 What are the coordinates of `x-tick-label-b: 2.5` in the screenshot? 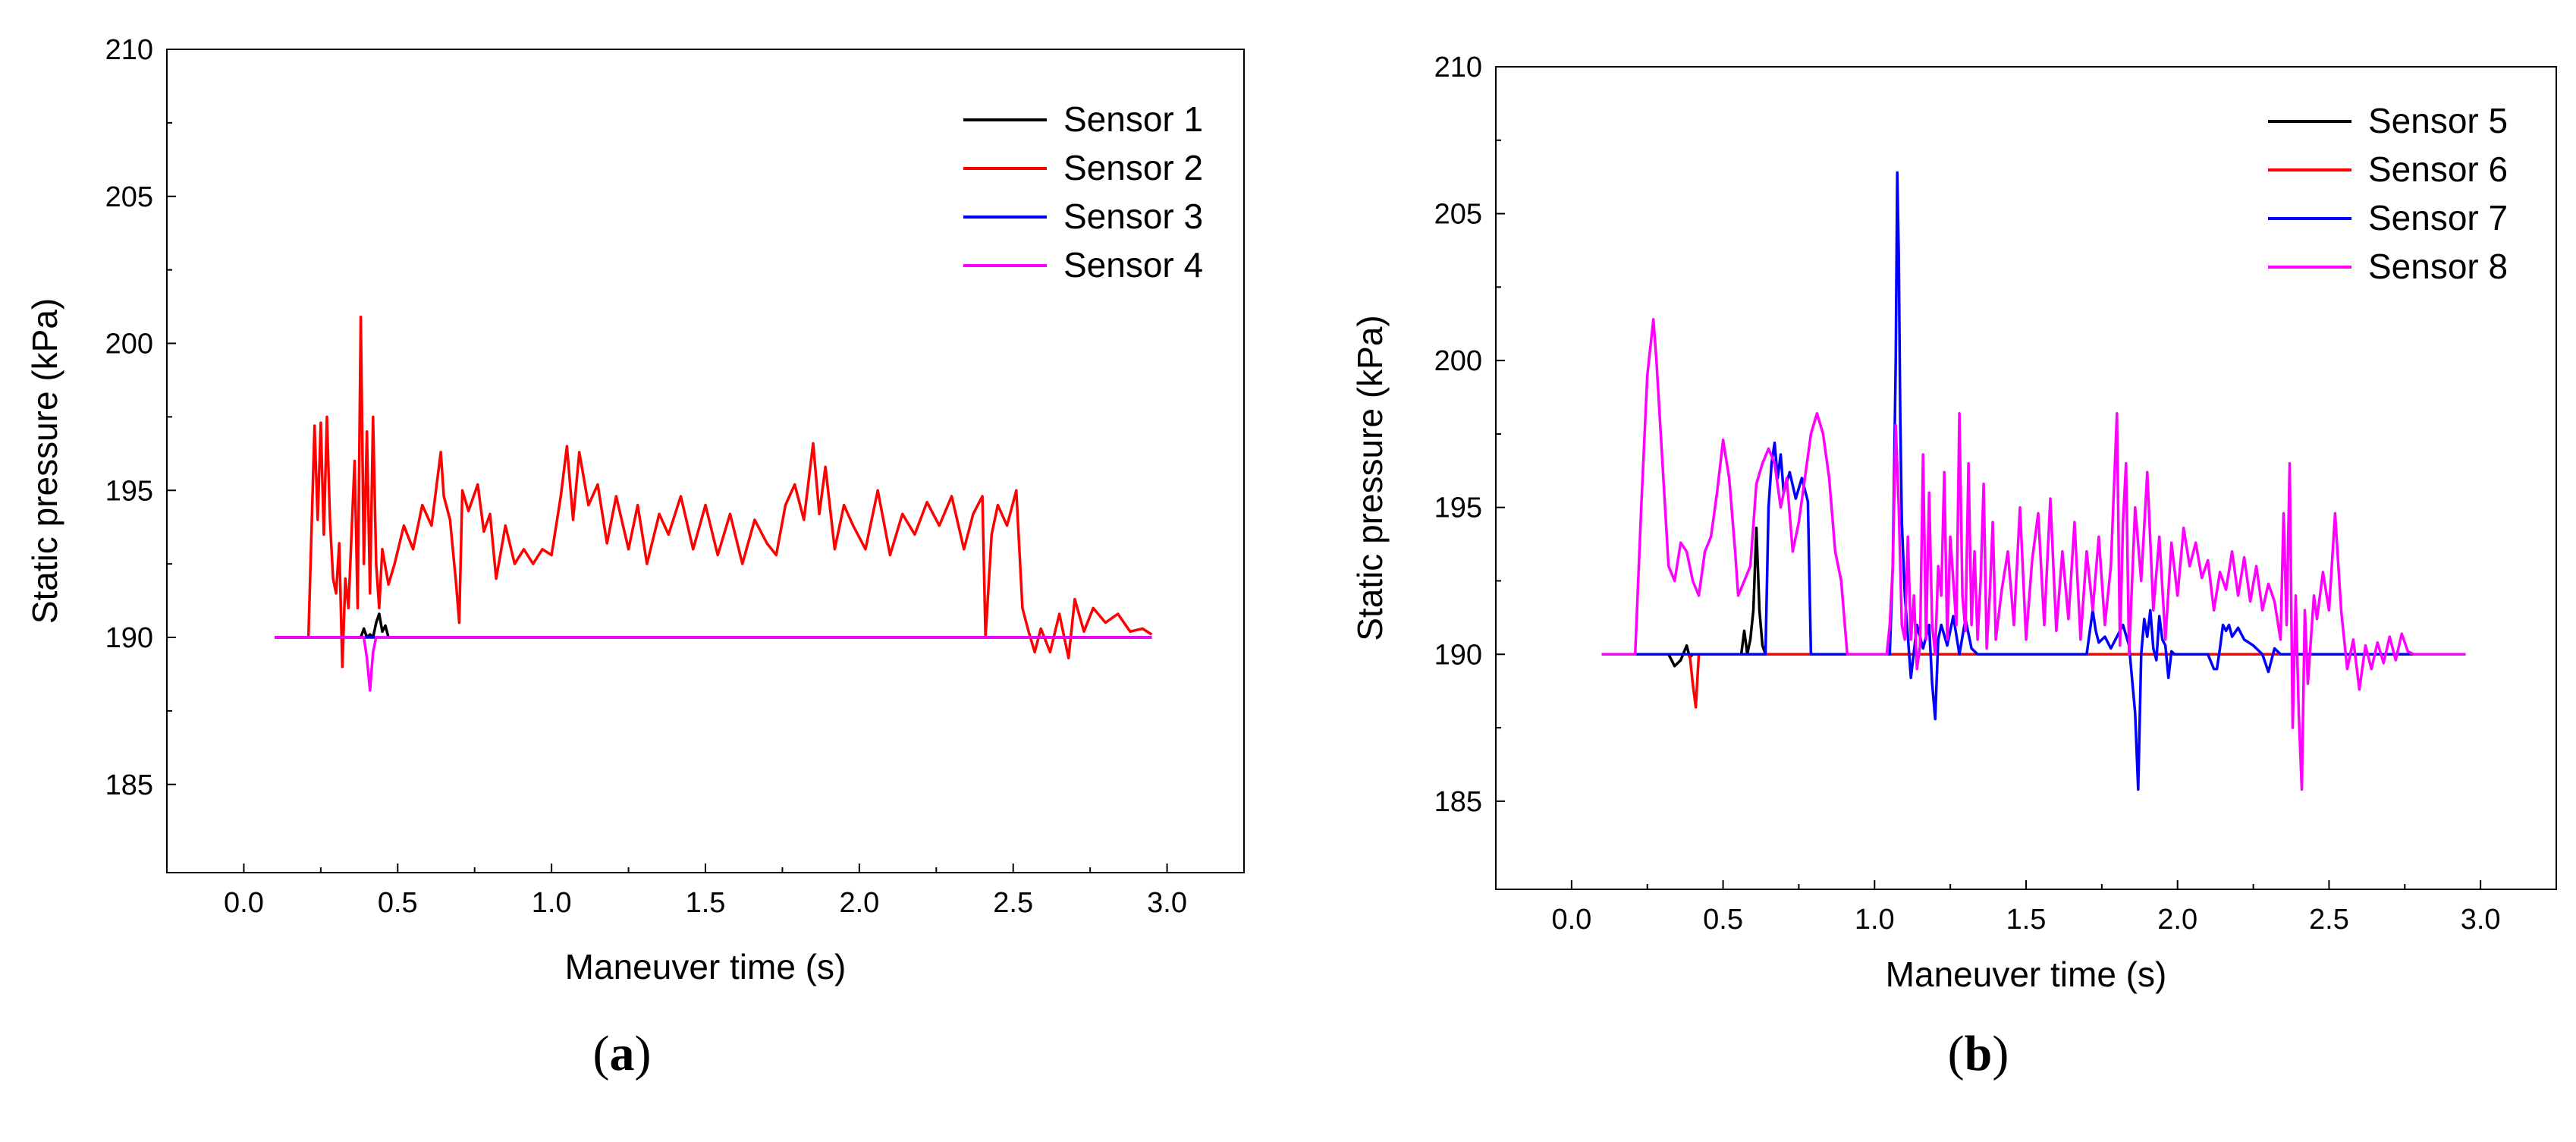 It's located at (2329, 920).